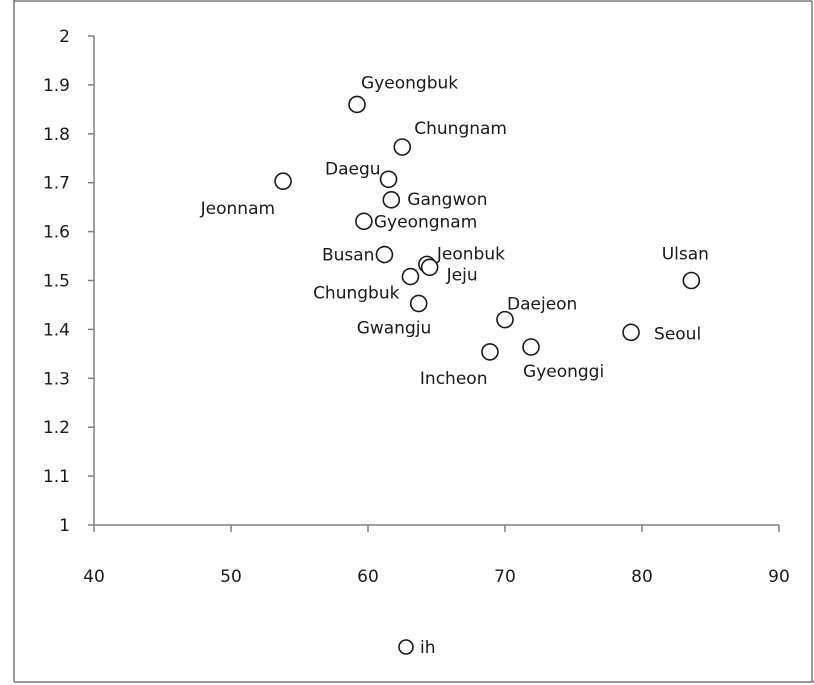  I want to click on point-label: Daegu, so click(353, 169).